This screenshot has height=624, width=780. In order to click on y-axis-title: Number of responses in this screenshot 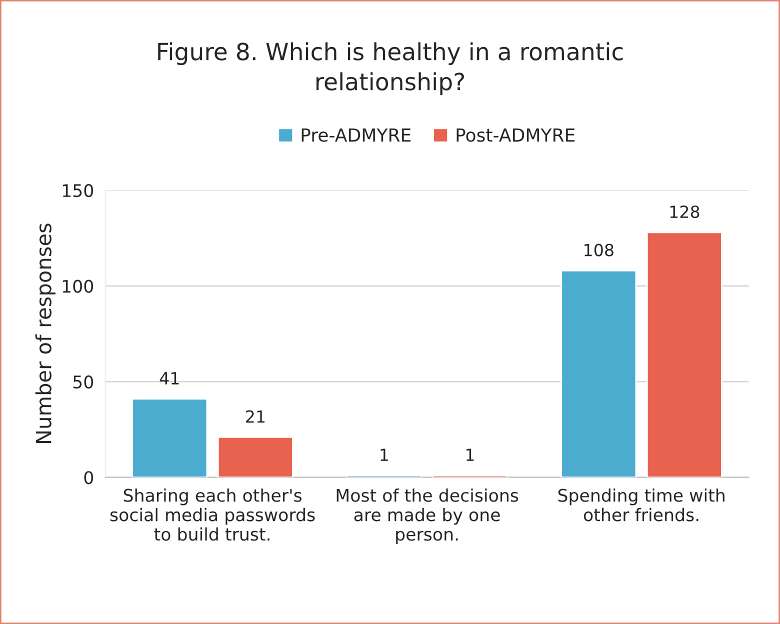, I will do `click(45, 334)`.